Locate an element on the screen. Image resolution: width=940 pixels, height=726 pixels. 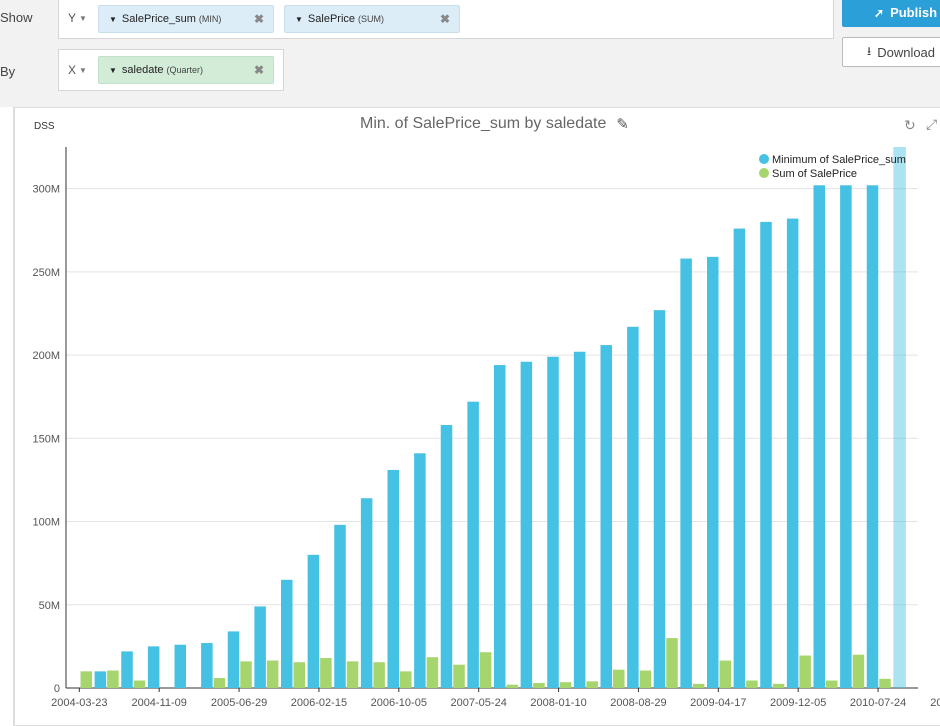
download-button: ⭳ Download is located at coordinates (891, 52).